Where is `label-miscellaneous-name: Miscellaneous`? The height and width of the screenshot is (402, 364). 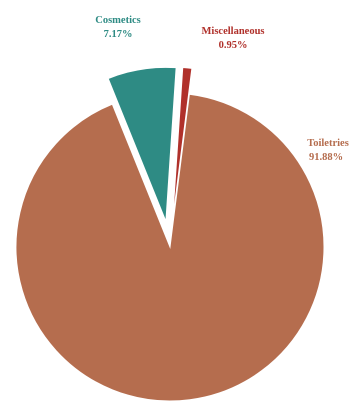
label-miscellaneous-name: Miscellaneous is located at coordinates (233, 31).